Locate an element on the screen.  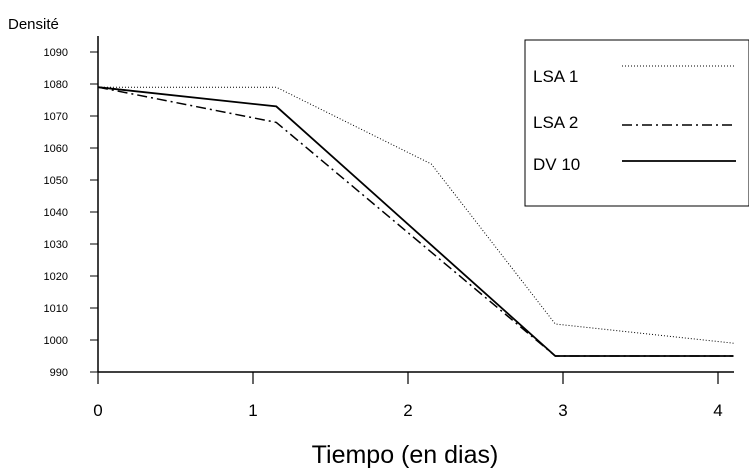
legend-label-dv10: DV 10 is located at coordinates (556, 164).